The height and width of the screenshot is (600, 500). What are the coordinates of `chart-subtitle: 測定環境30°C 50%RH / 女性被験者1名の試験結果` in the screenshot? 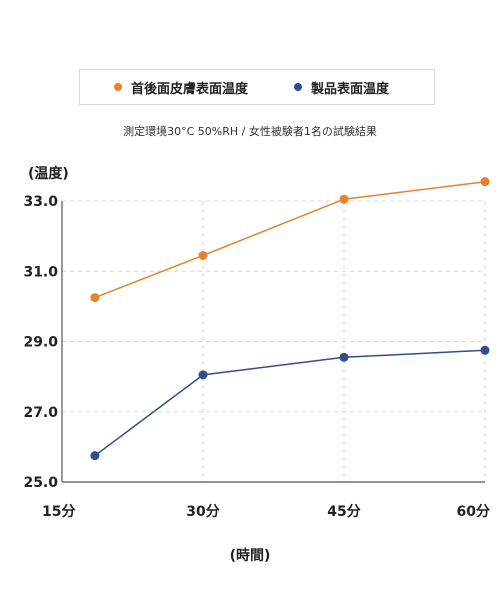 It's located at (250, 131).